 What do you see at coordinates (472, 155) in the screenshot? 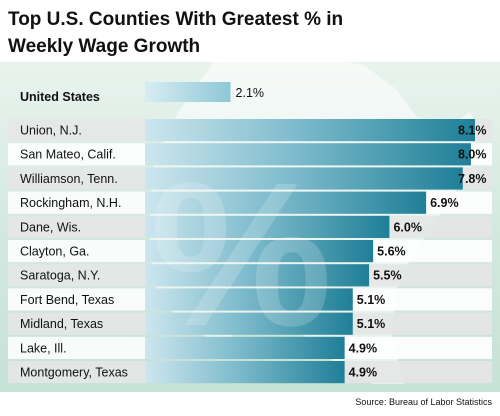
I see `value-label: 8.0%` at bounding box center [472, 155].